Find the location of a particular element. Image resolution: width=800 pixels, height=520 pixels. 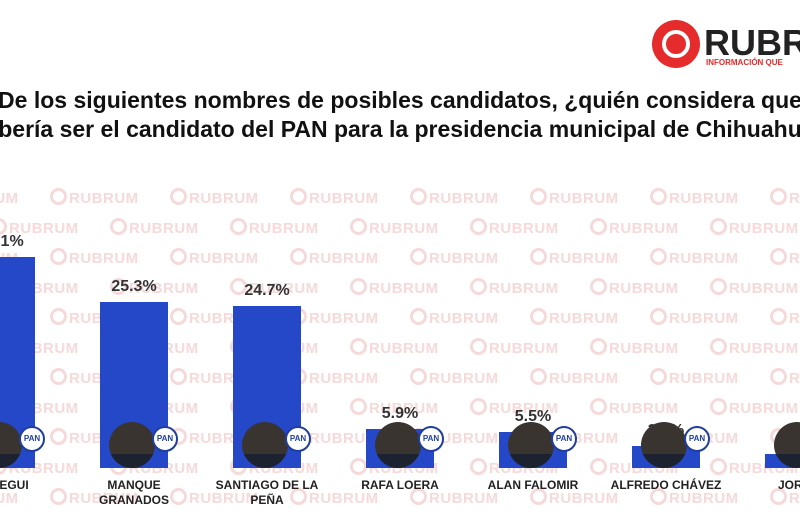

x-tick-label: ALAN FALOMIR is located at coordinates (533, 485).